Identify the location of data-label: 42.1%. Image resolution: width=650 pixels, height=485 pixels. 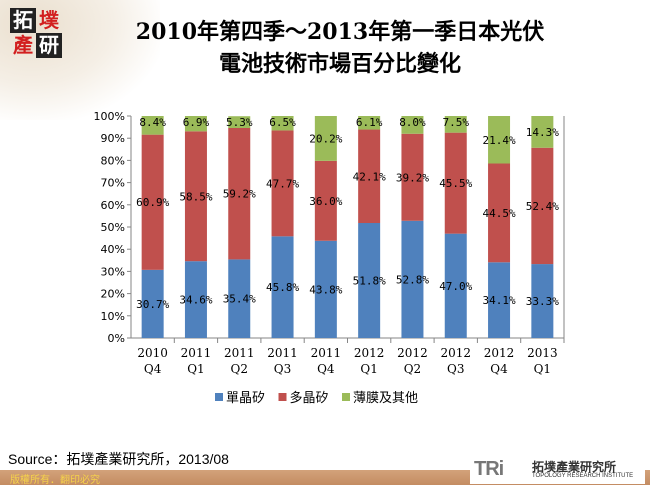
(369, 176).